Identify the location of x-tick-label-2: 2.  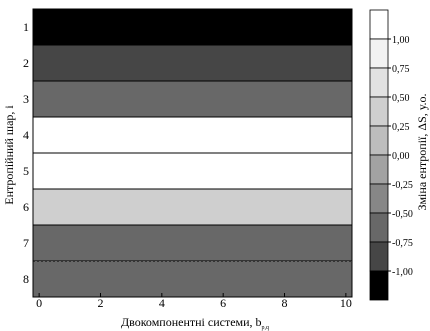
(100, 303).